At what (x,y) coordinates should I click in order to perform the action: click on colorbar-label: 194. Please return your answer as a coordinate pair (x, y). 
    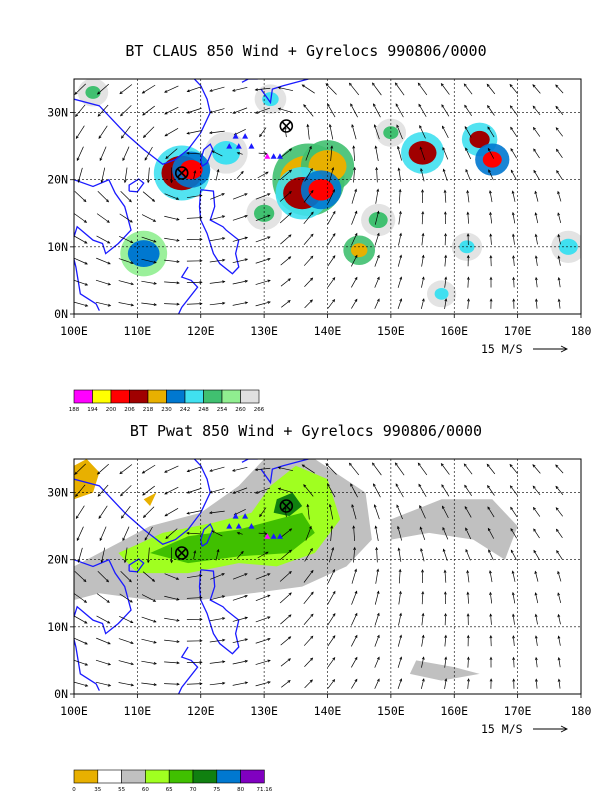
    Looking at the image, I should click on (92, 410).